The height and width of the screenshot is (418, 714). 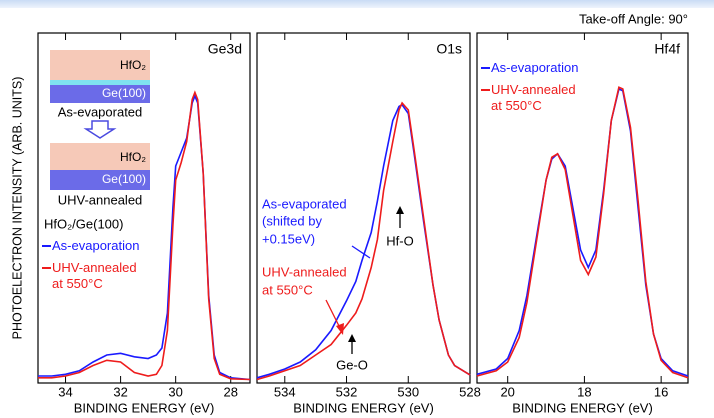 What do you see at coordinates (287, 289) in the screenshot?
I see `annotation: at 550°C` at bounding box center [287, 289].